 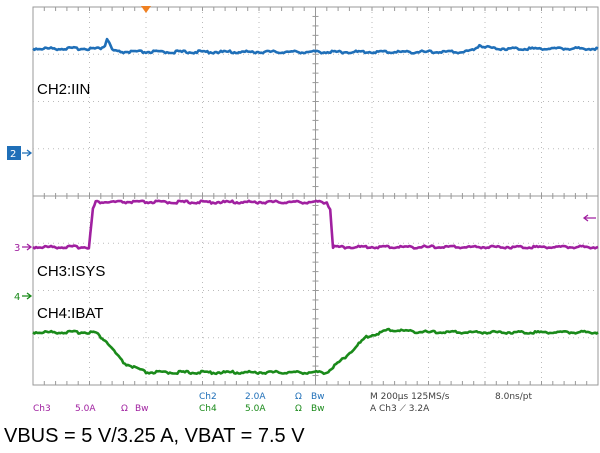 I want to click on trace-ch4, so click(x=315, y=351).